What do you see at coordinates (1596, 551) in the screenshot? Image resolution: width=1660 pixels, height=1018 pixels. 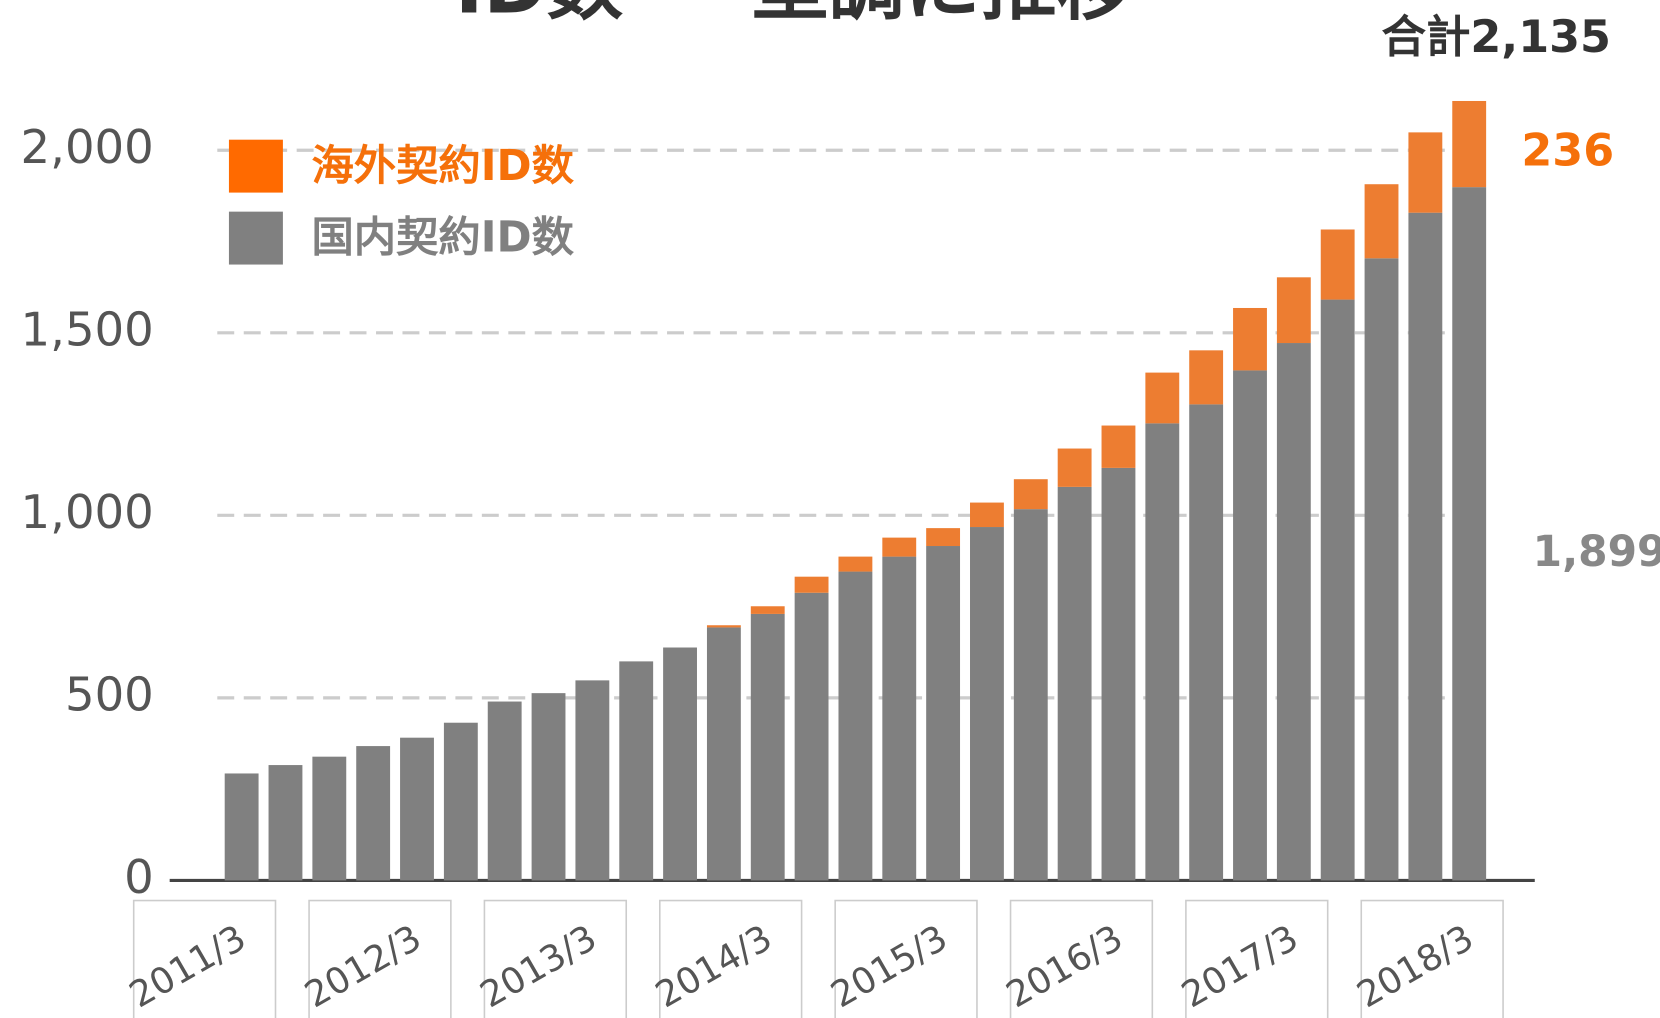 I see `data-label: 1,899` at bounding box center [1596, 551].